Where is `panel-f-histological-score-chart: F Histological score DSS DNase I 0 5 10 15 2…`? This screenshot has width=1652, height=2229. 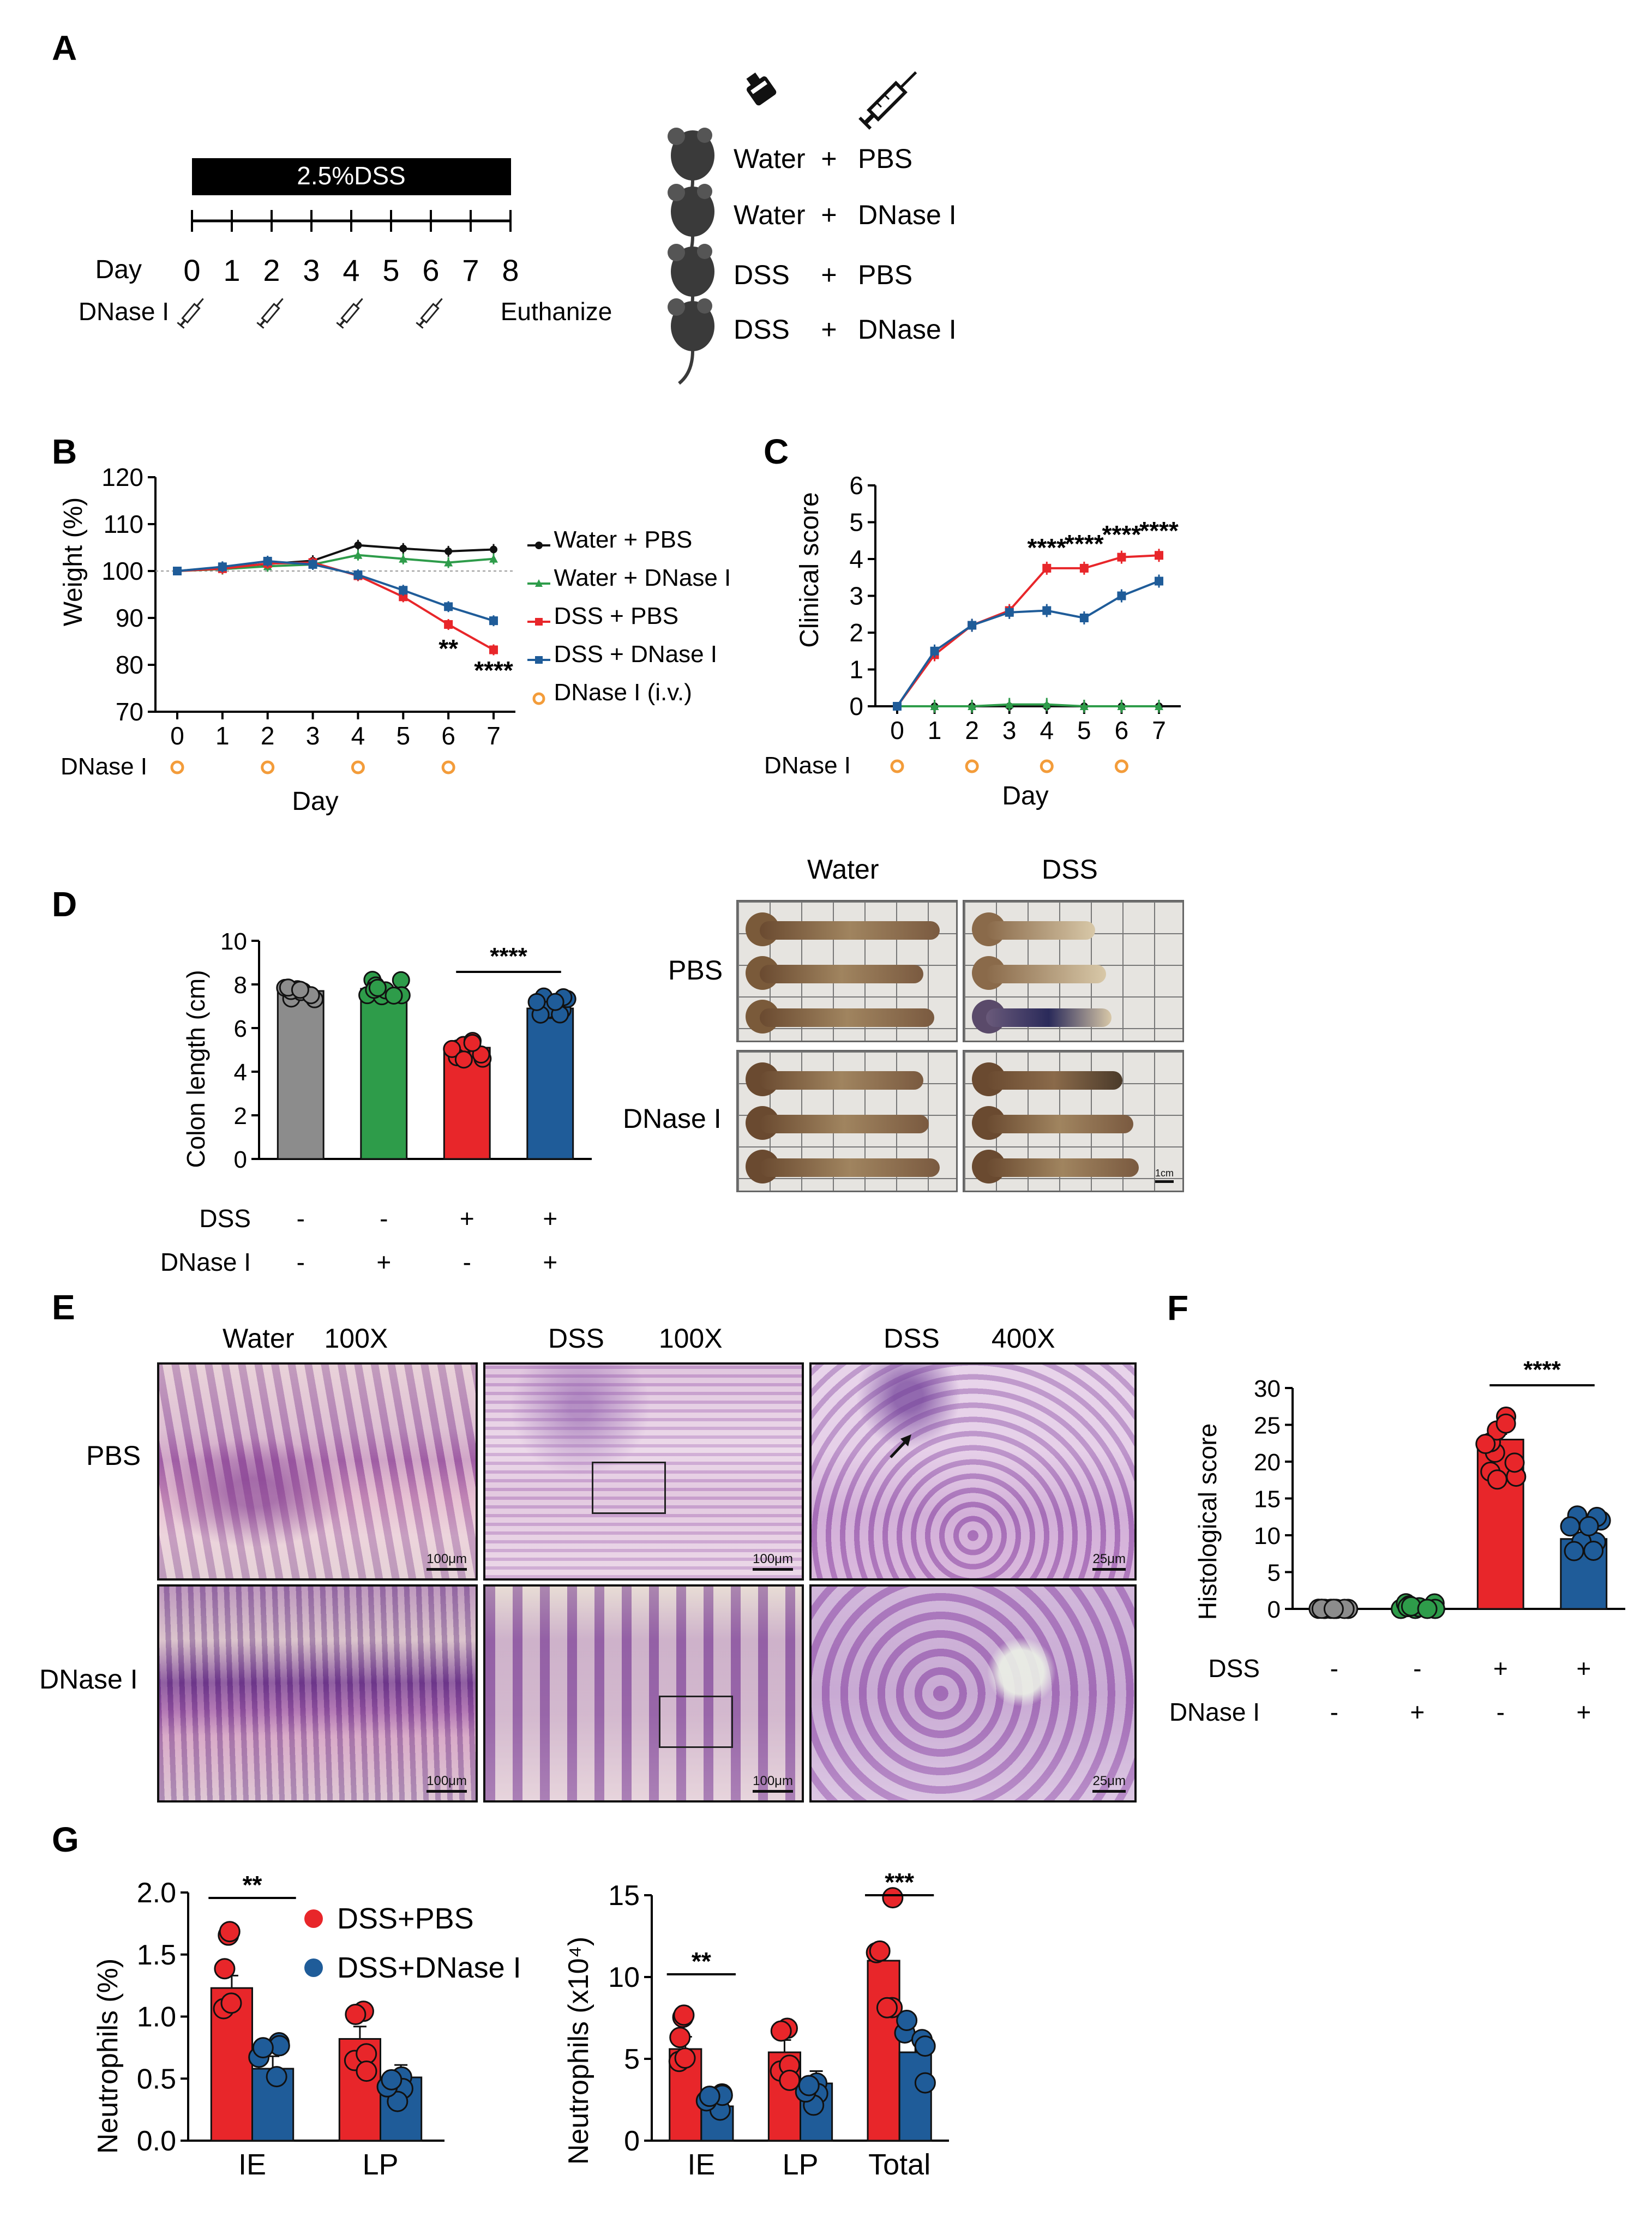
panel-f-histological-score-chart: F Histological score DSS DNase I 0 5 10 15 2… is located at coordinates (1396, 1507).